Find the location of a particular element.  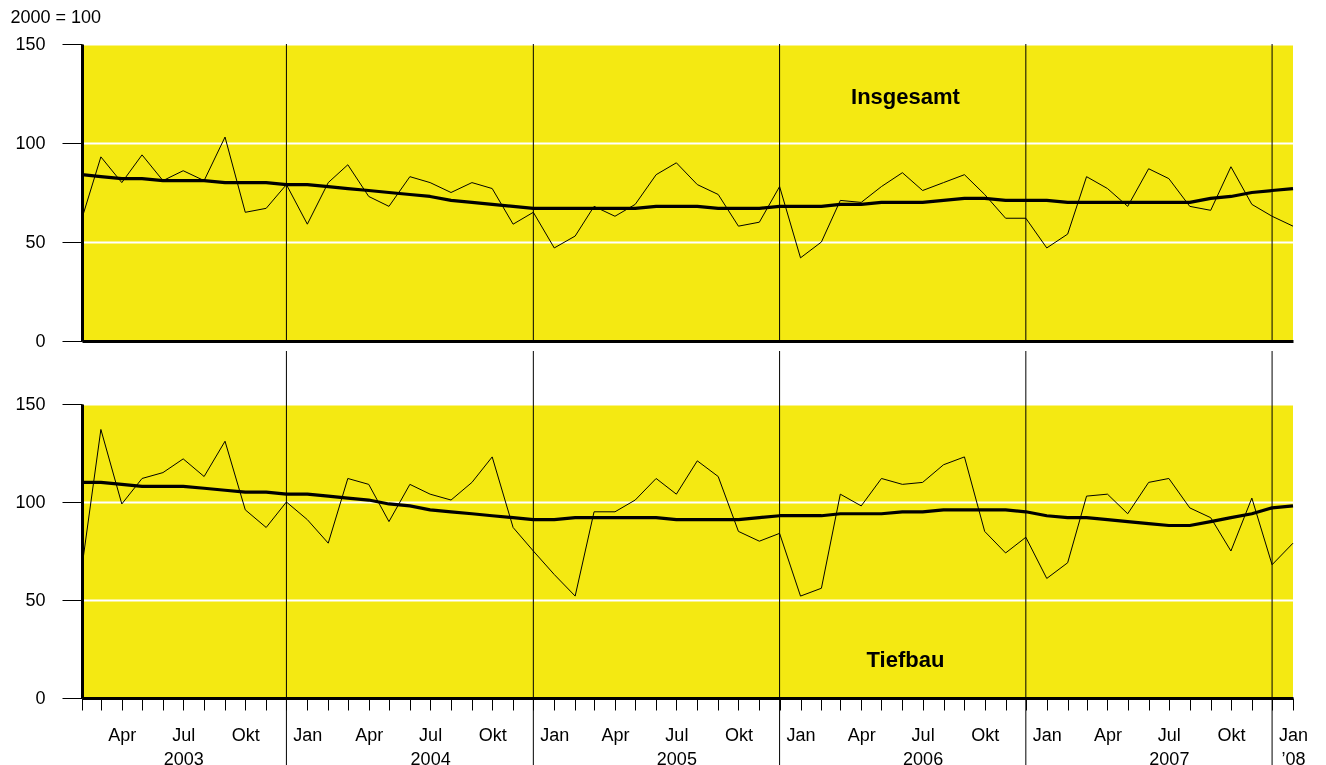

x-tick-label: Jul 2003 is located at coordinates (183, 744).